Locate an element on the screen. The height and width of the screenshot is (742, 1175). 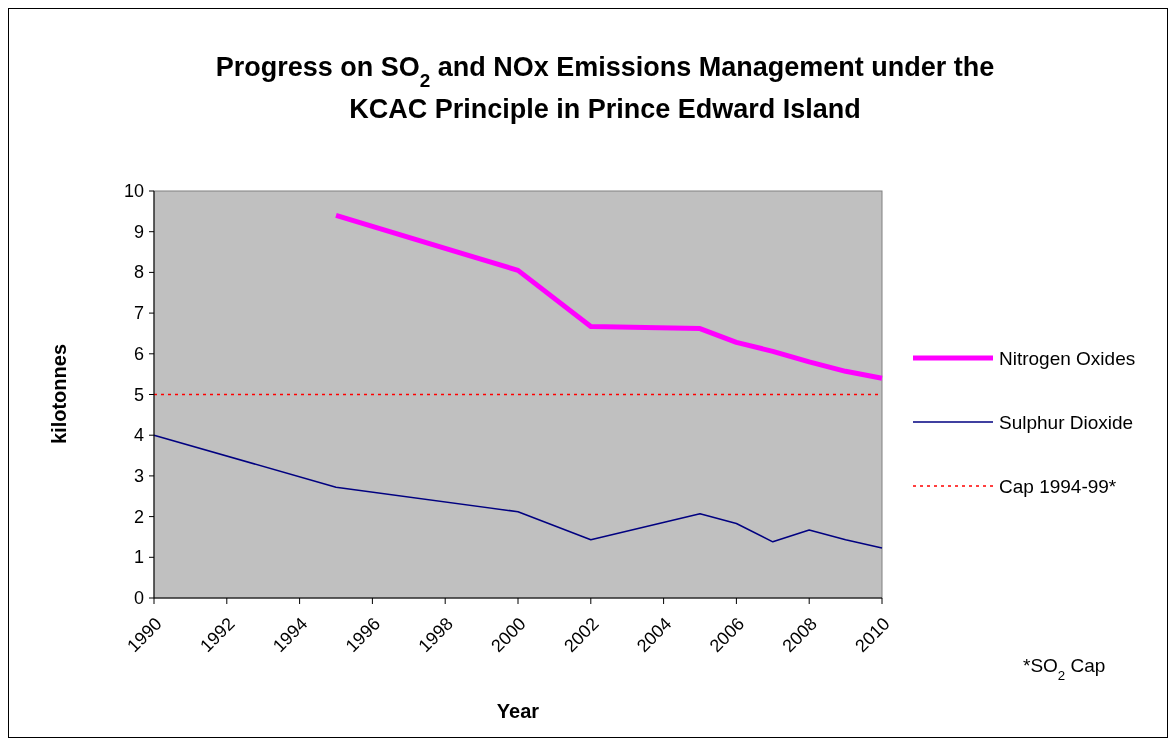
y-tick-label: 0 is located at coordinates (138, 598).